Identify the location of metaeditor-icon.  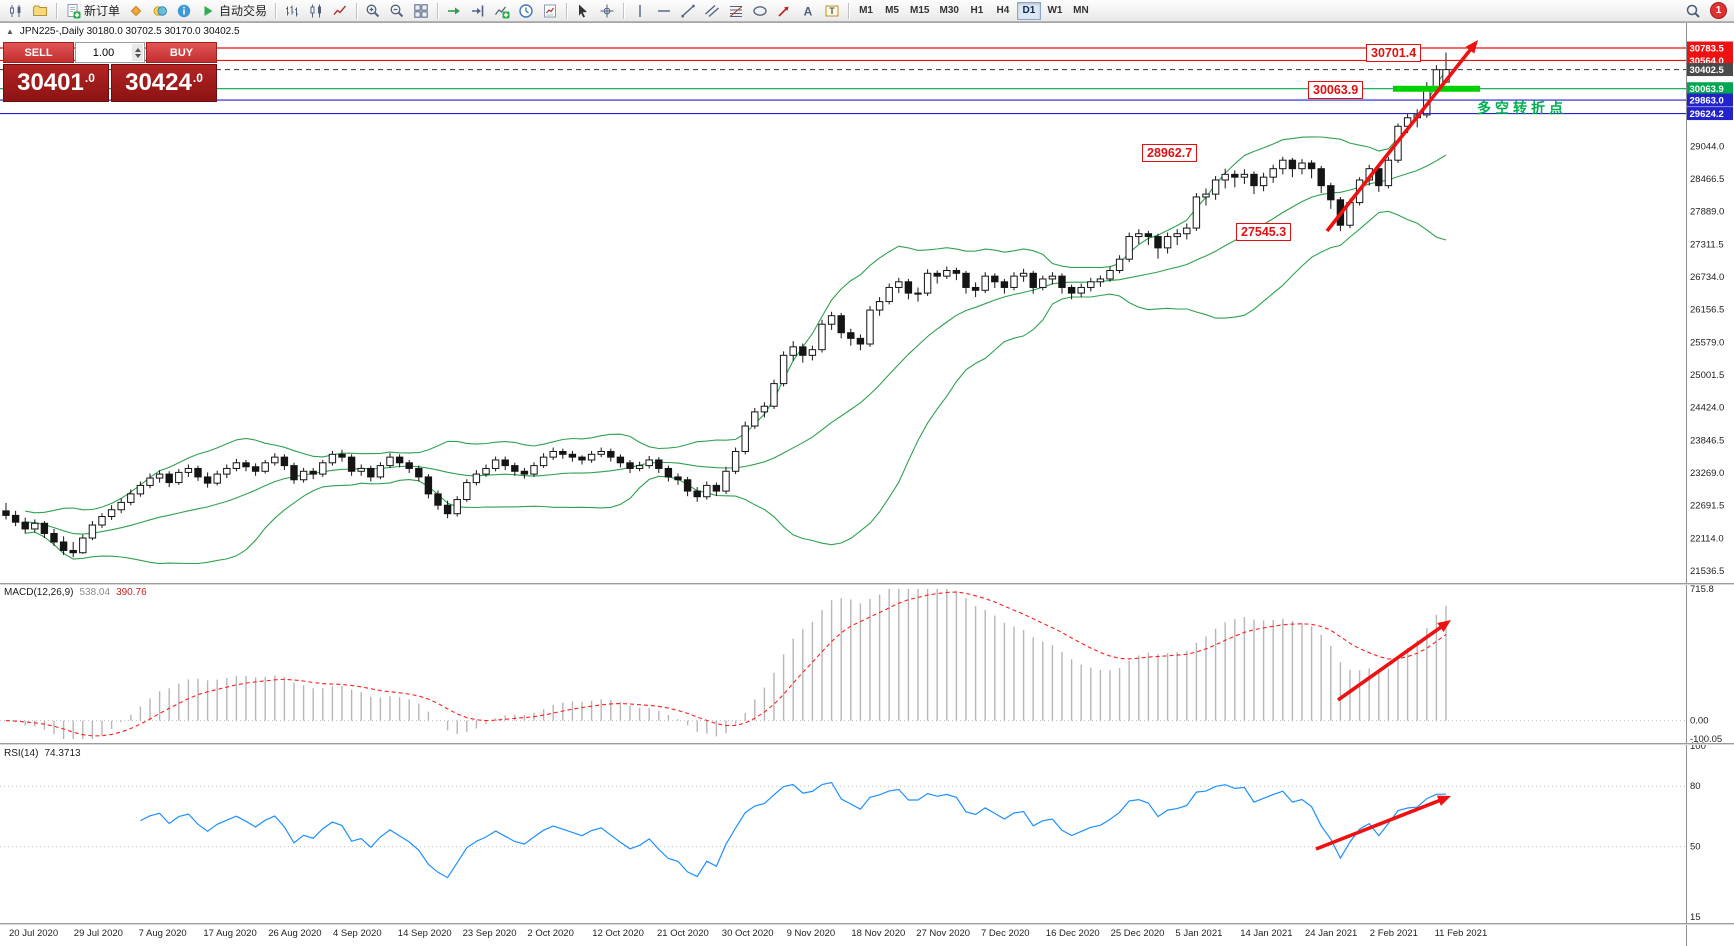
(160, 11).